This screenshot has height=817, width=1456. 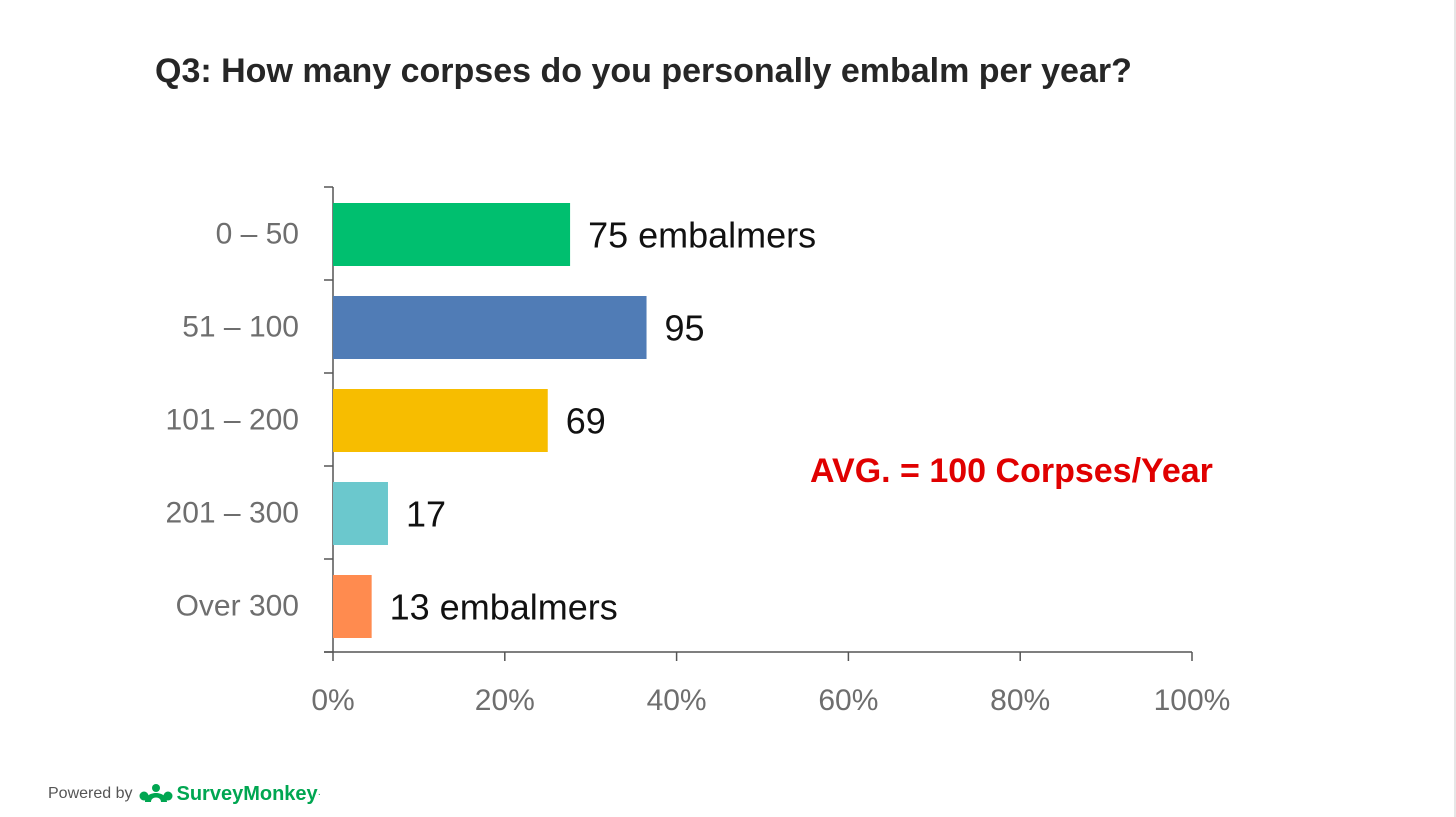 What do you see at coordinates (319, 794) in the screenshot?
I see `brand-trademark: ·` at bounding box center [319, 794].